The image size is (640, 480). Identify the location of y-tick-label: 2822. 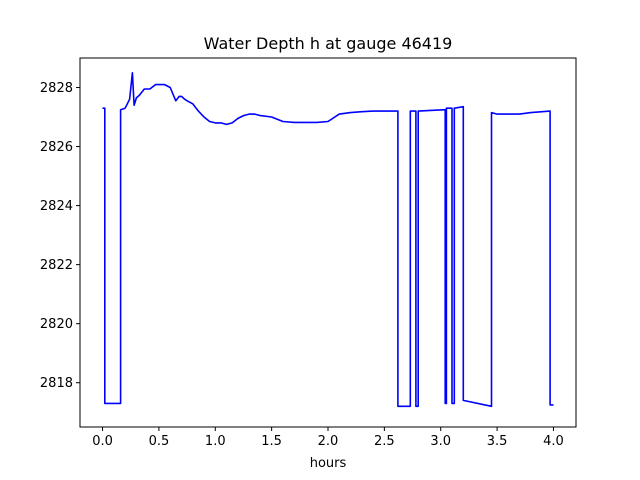
(56, 265).